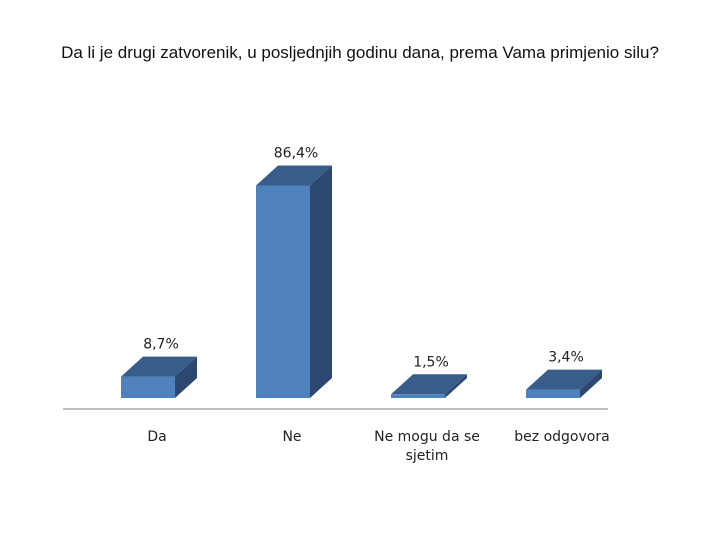  Describe the element at coordinates (161, 345) in the screenshot. I see `data-label: 8,7%` at that location.